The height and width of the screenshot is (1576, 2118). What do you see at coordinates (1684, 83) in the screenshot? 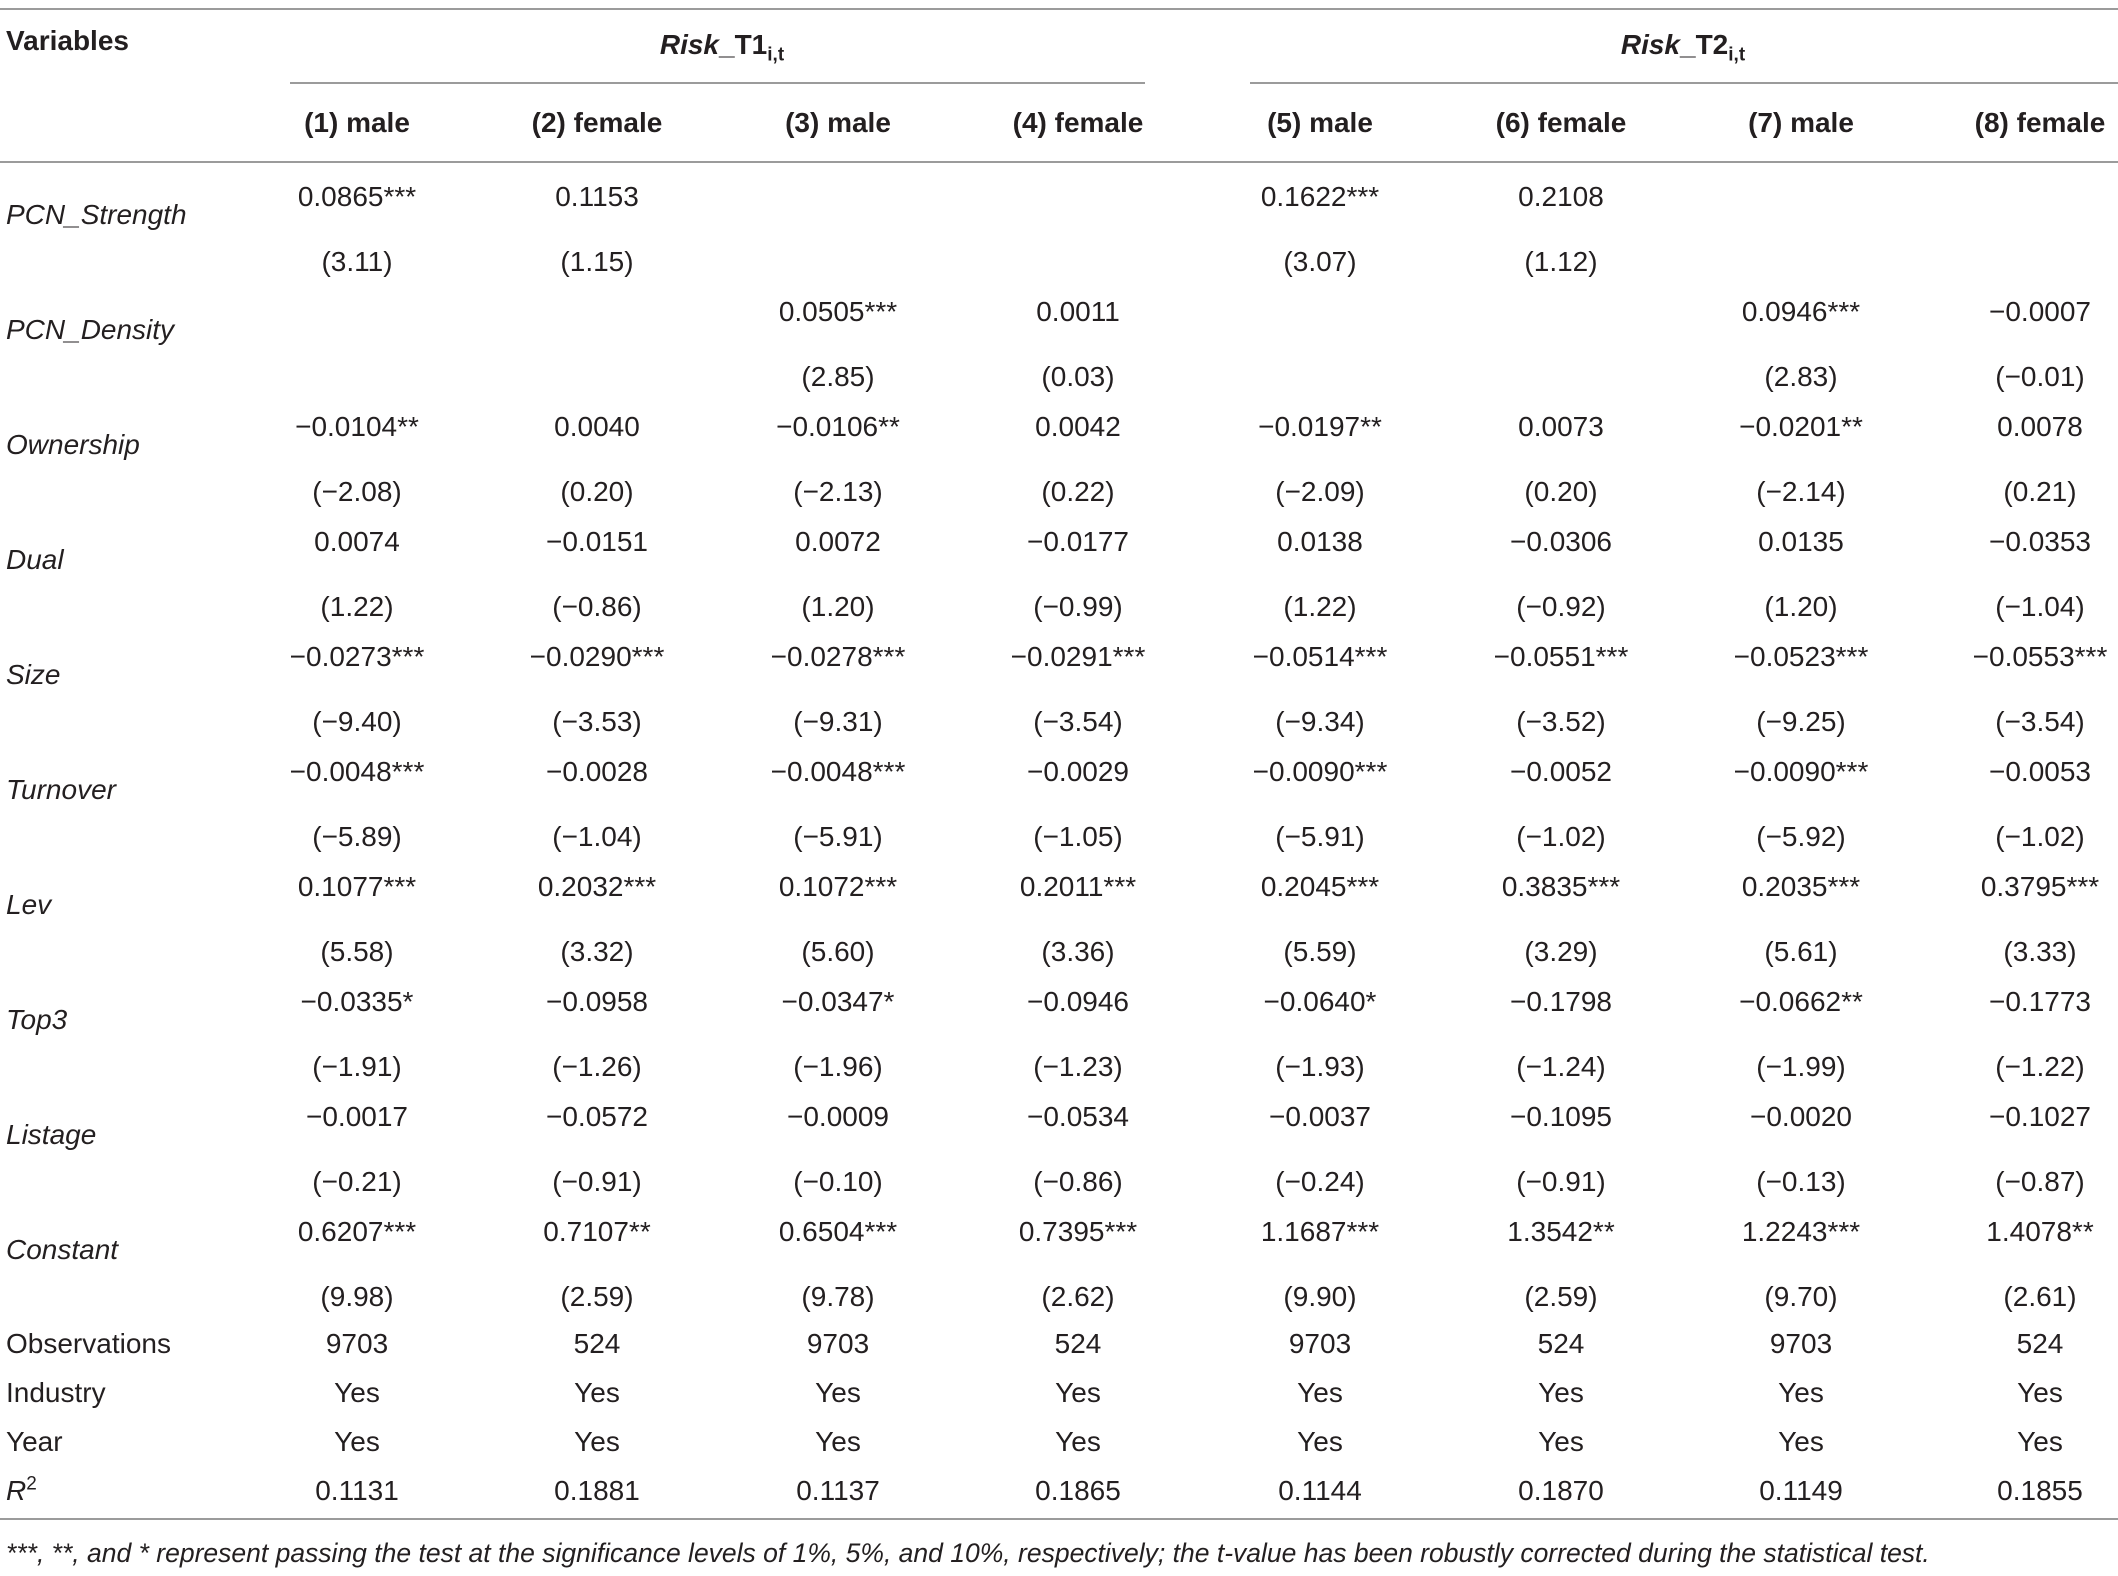
I see `group2-rule` at bounding box center [1684, 83].